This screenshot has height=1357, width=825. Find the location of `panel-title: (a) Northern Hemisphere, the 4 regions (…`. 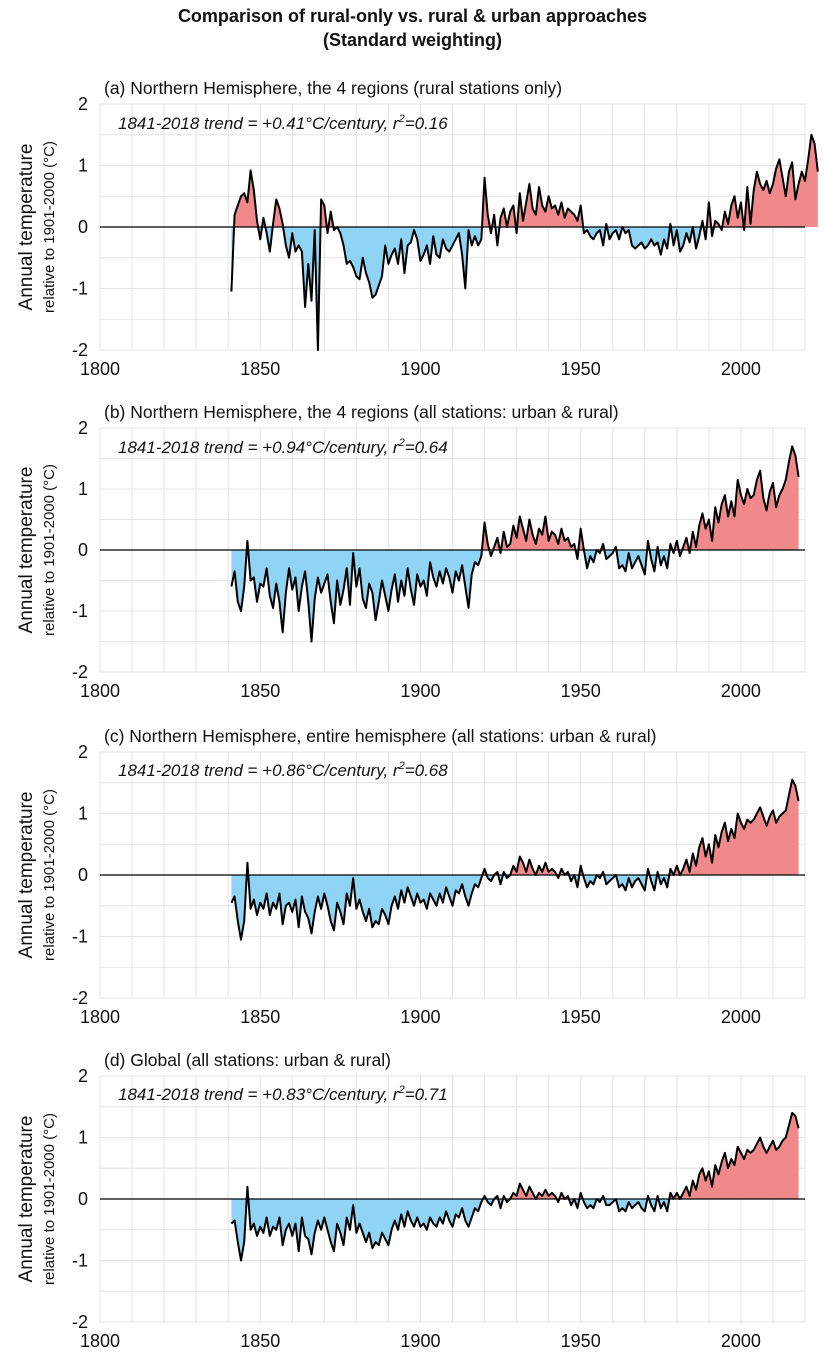

panel-title: (a) Northern Hemisphere, the 4 regions (… is located at coordinates (333, 88).